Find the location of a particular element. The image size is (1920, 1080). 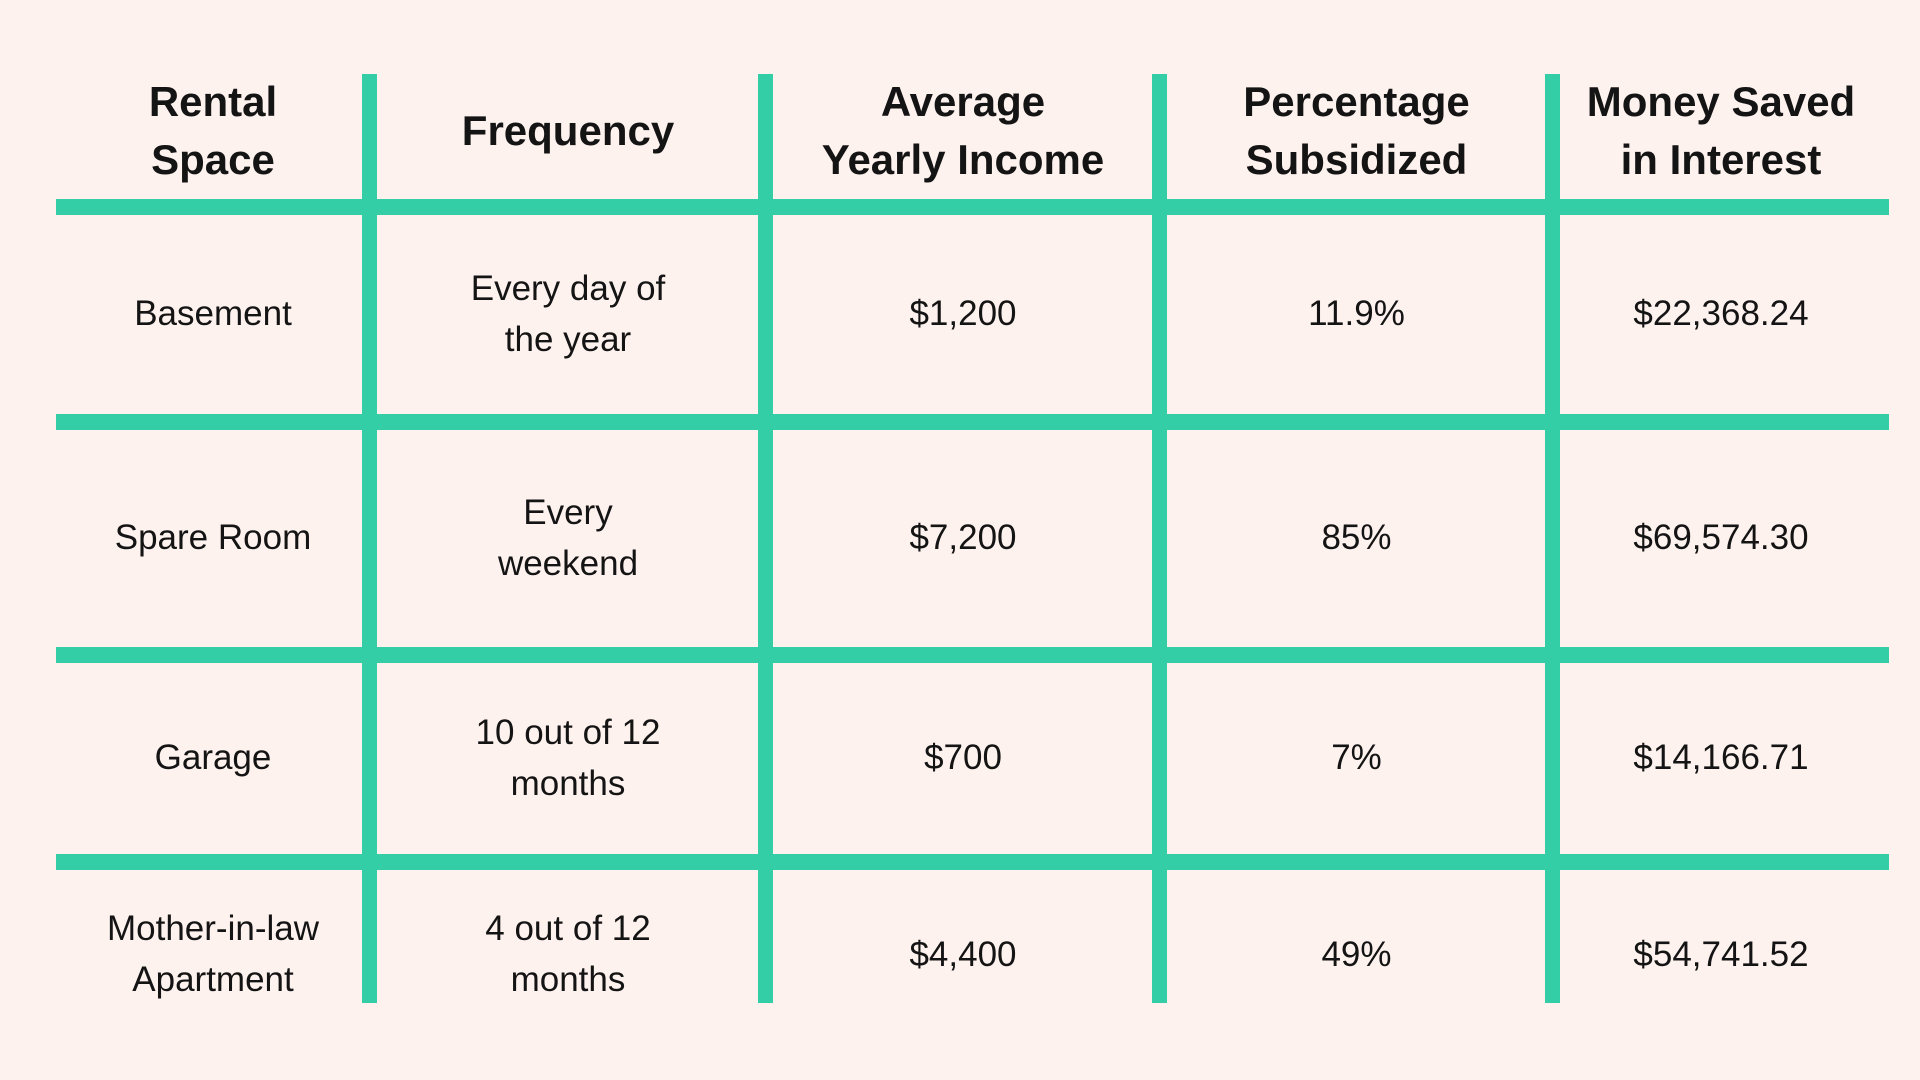

cell-mil-apartment-rental-space: Mother-in-law Apartment is located at coordinates (213, 954).